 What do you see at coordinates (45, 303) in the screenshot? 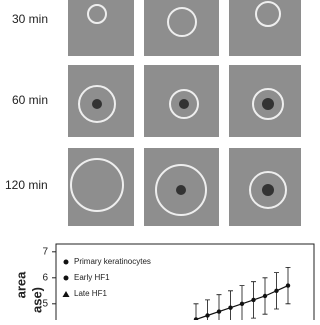
I see `y-tick-label: 5` at bounding box center [45, 303].